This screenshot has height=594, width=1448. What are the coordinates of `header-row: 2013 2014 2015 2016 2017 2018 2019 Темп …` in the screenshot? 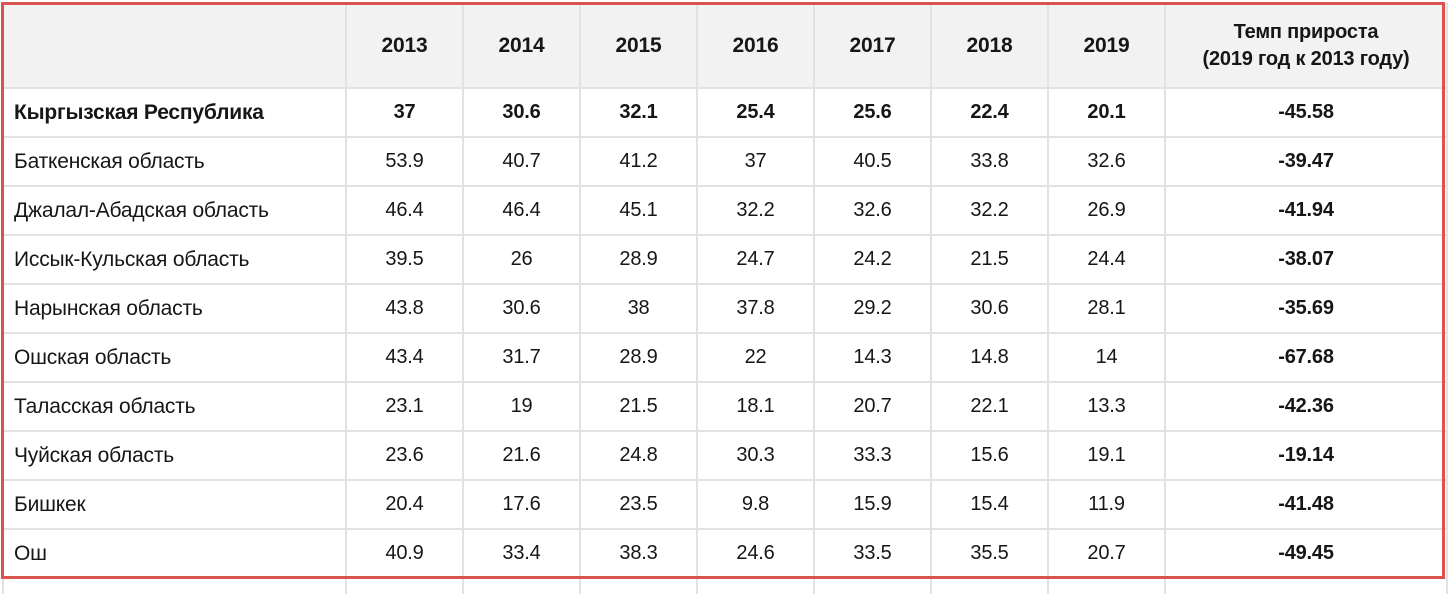 It's located at (725, 46).